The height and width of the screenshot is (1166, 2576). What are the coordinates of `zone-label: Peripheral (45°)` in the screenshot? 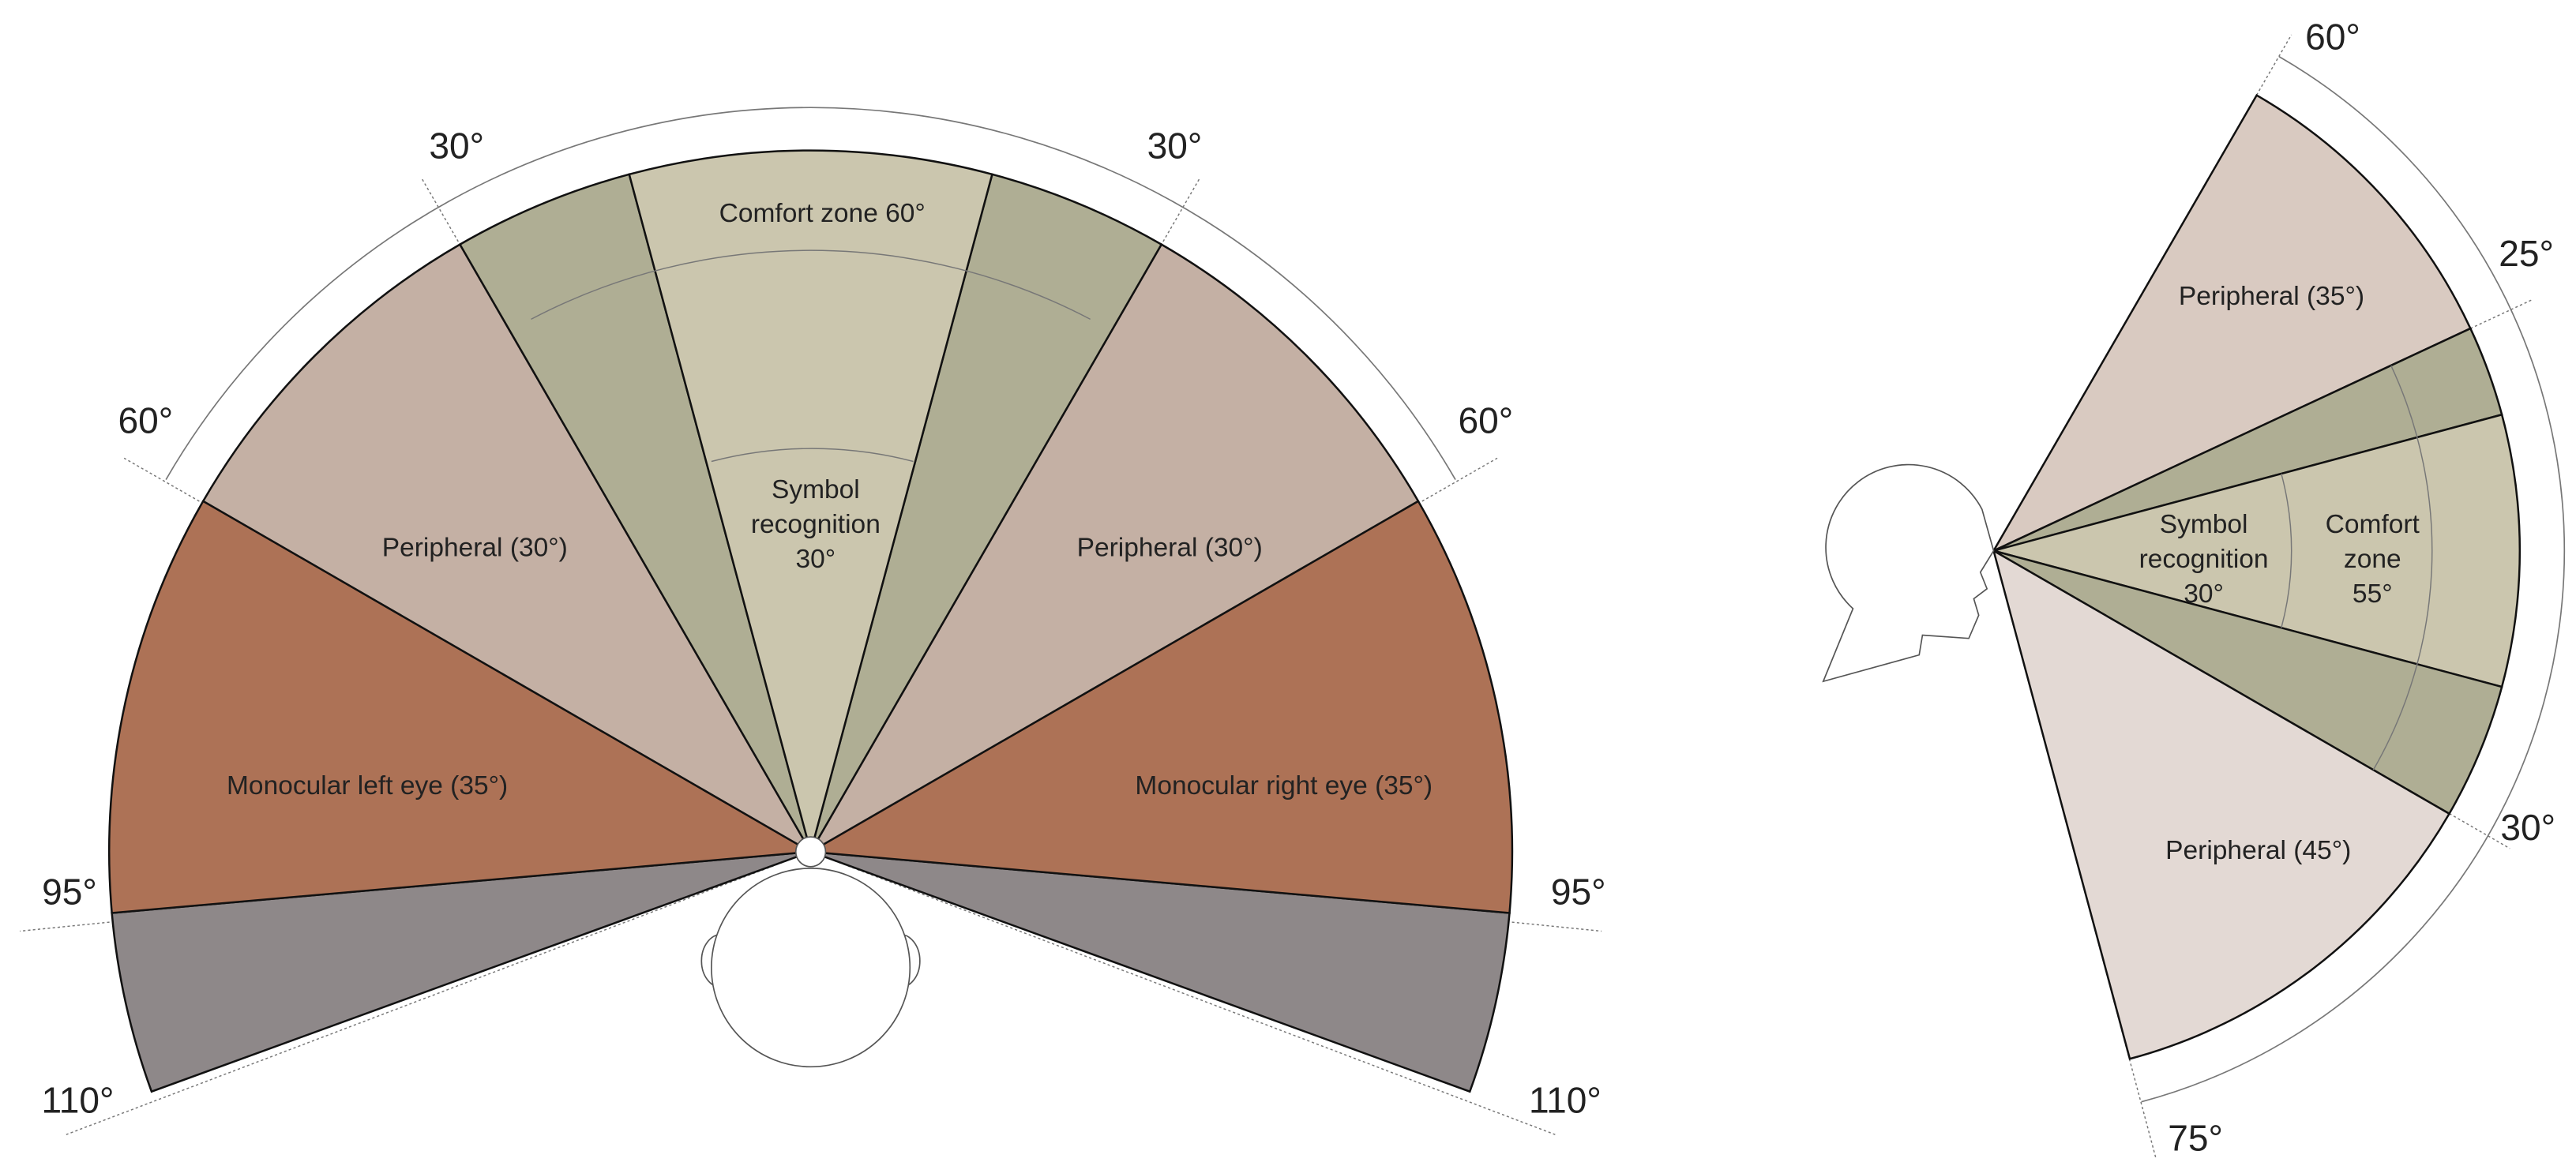 It's located at (2258, 850).